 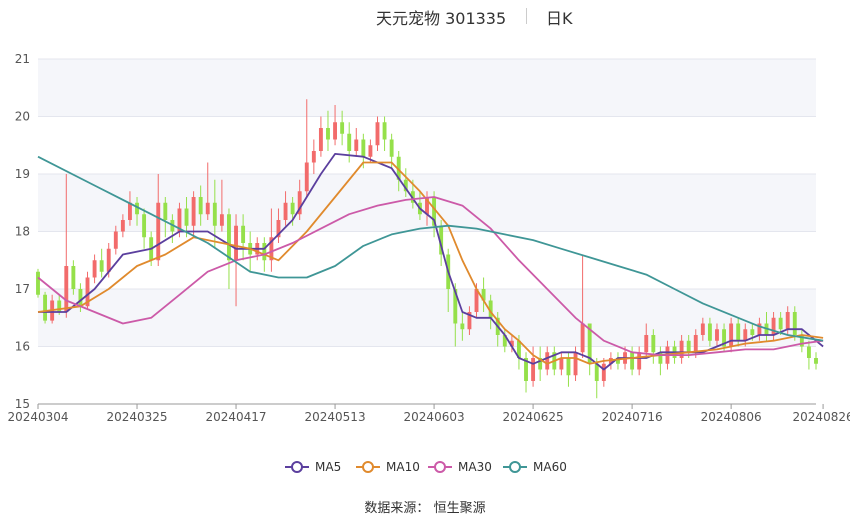 I want to click on legend-label-ma5: MA5, so click(x=328, y=467).